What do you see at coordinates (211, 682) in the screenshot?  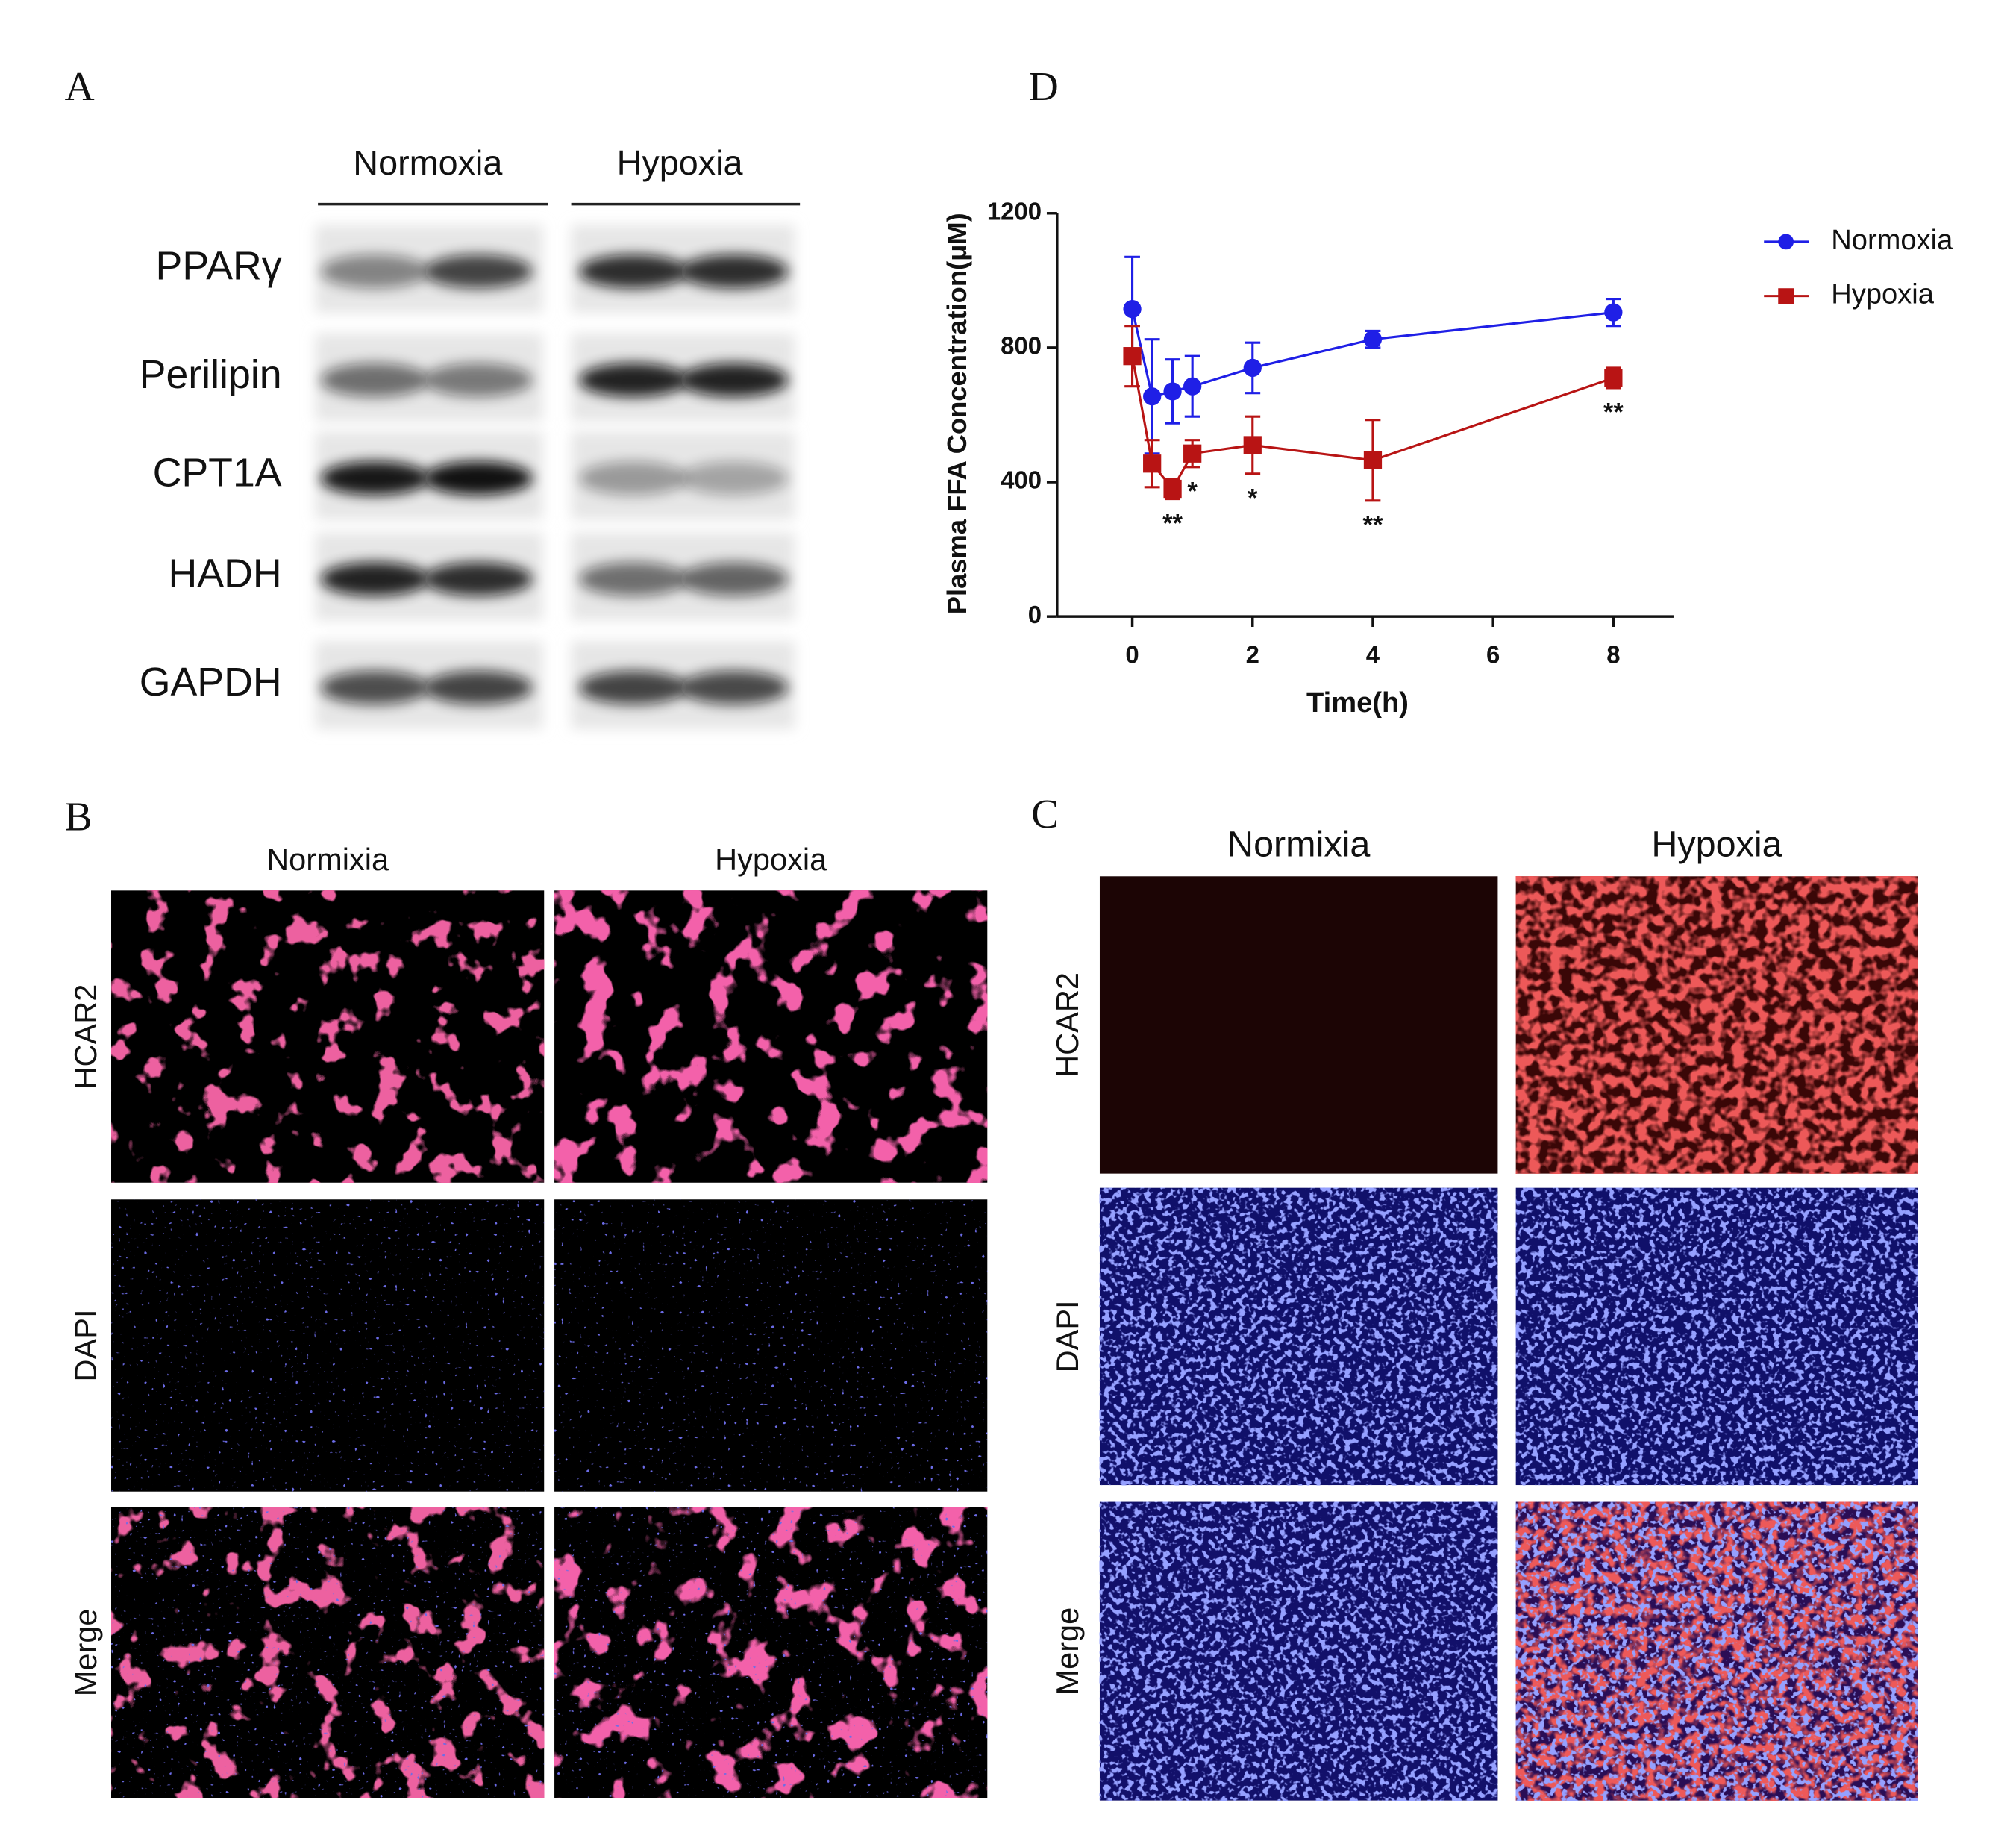 I see `protein-label: GAPDH` at bounding box center [211, 682].